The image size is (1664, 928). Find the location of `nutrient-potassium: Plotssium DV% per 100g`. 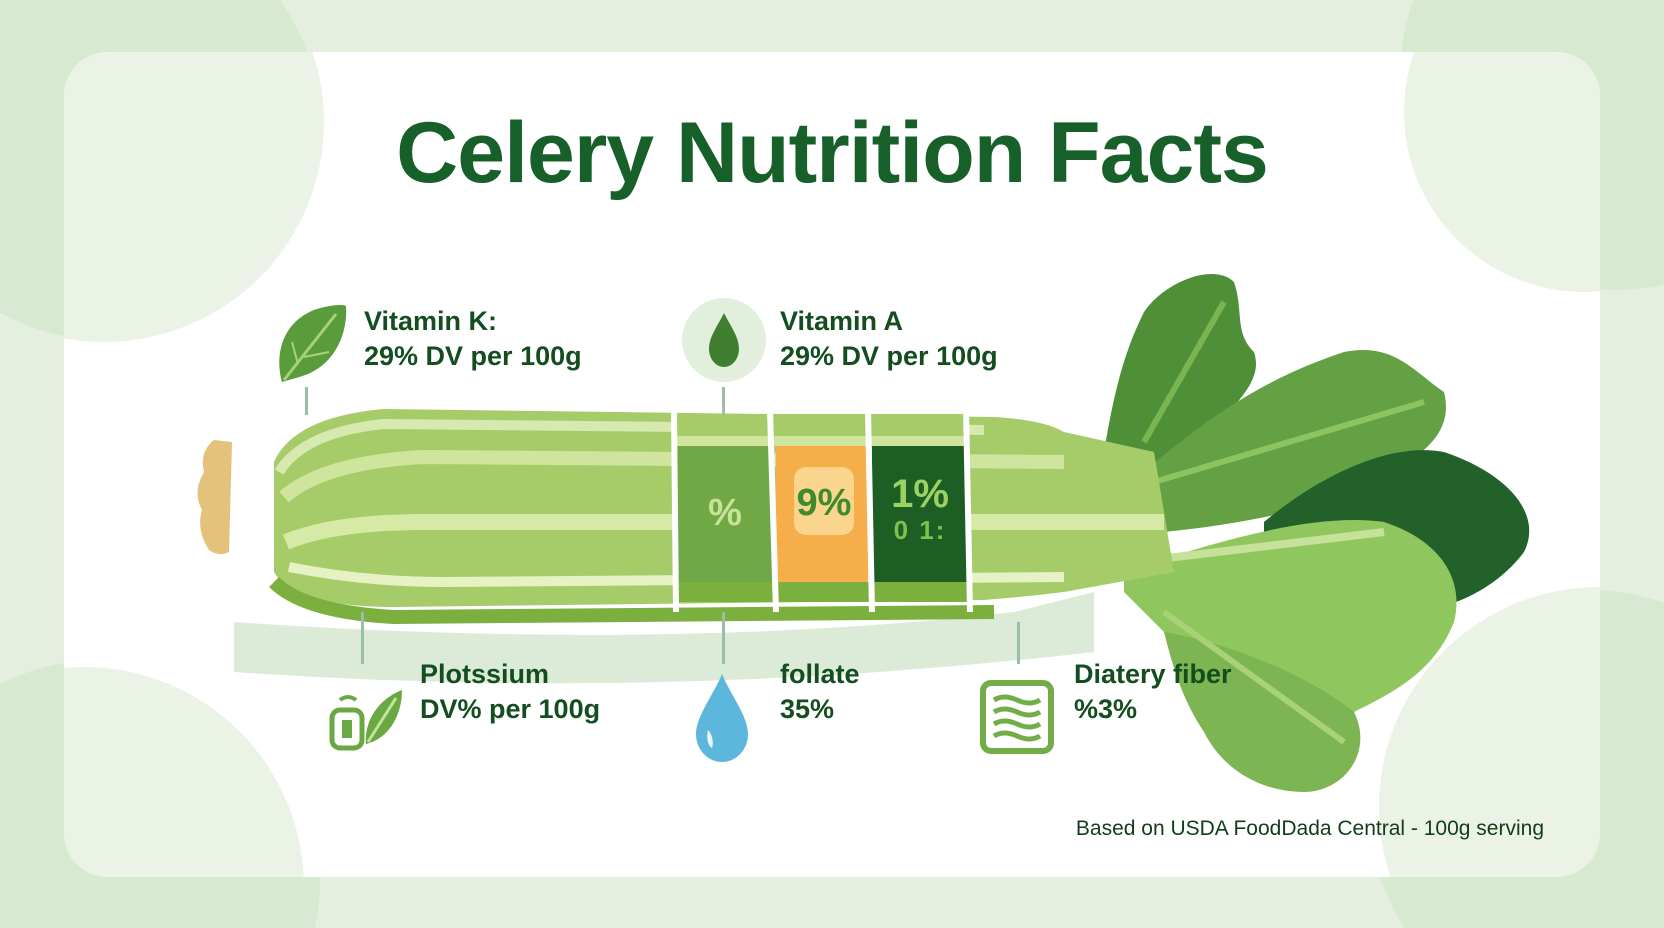

nutrient-potassium: Plotssium DV% per 100g is located at coordinates (510, 692).